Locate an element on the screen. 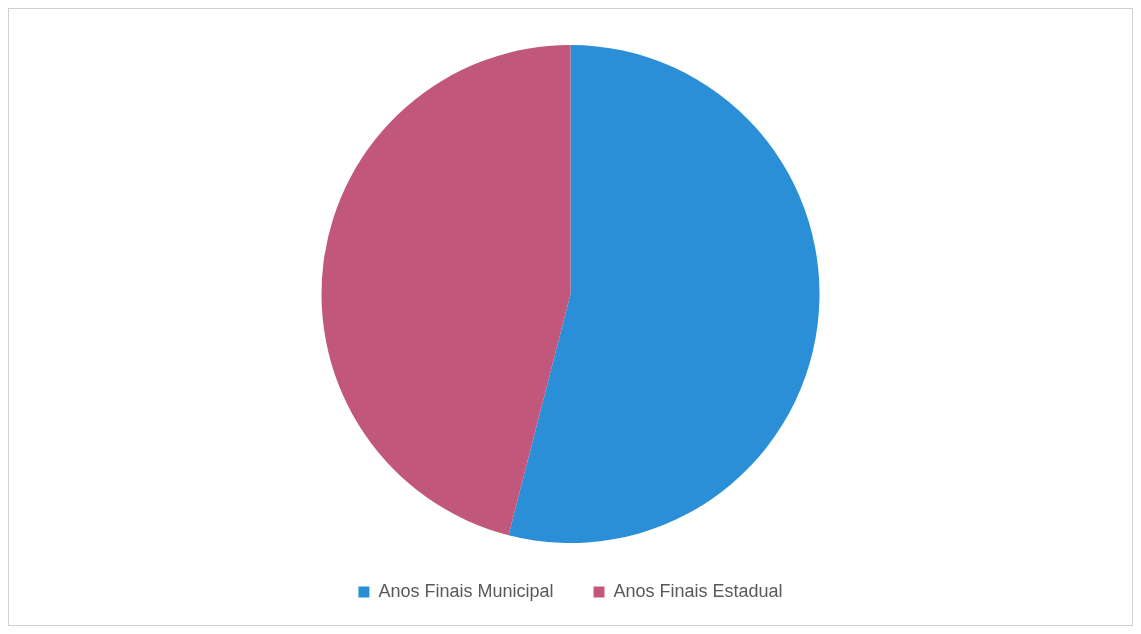 Image resolution: width=1141 pixels, height=634 pixels. legend-label: Anos Finais Municipal is located at coordinates (466, 590).